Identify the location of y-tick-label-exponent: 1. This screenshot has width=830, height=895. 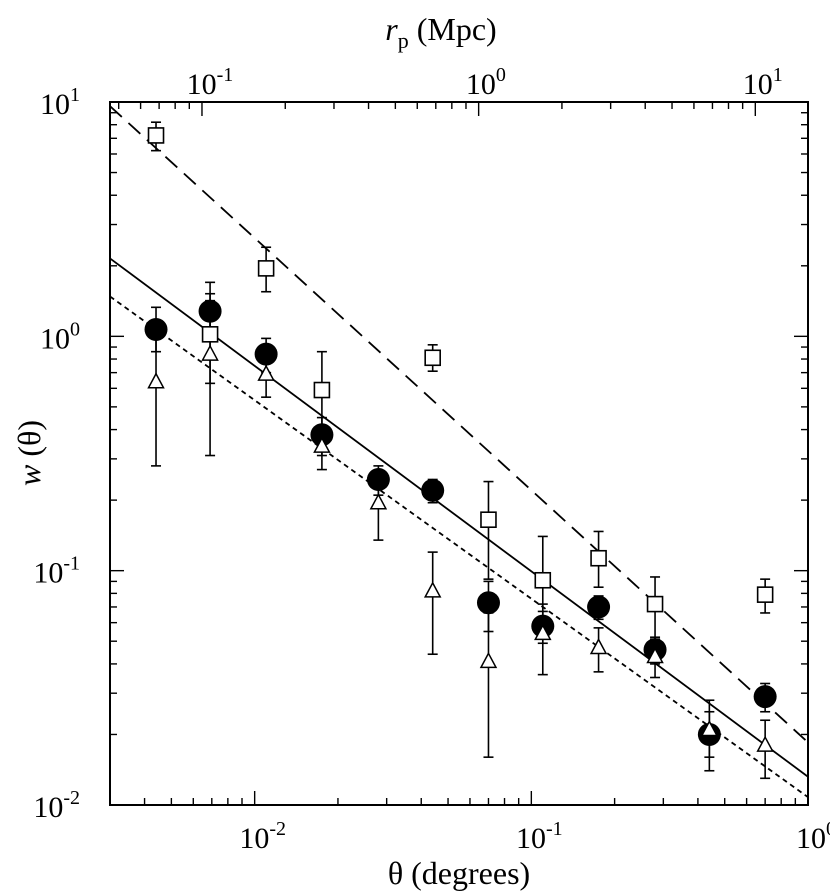
(75, 95).